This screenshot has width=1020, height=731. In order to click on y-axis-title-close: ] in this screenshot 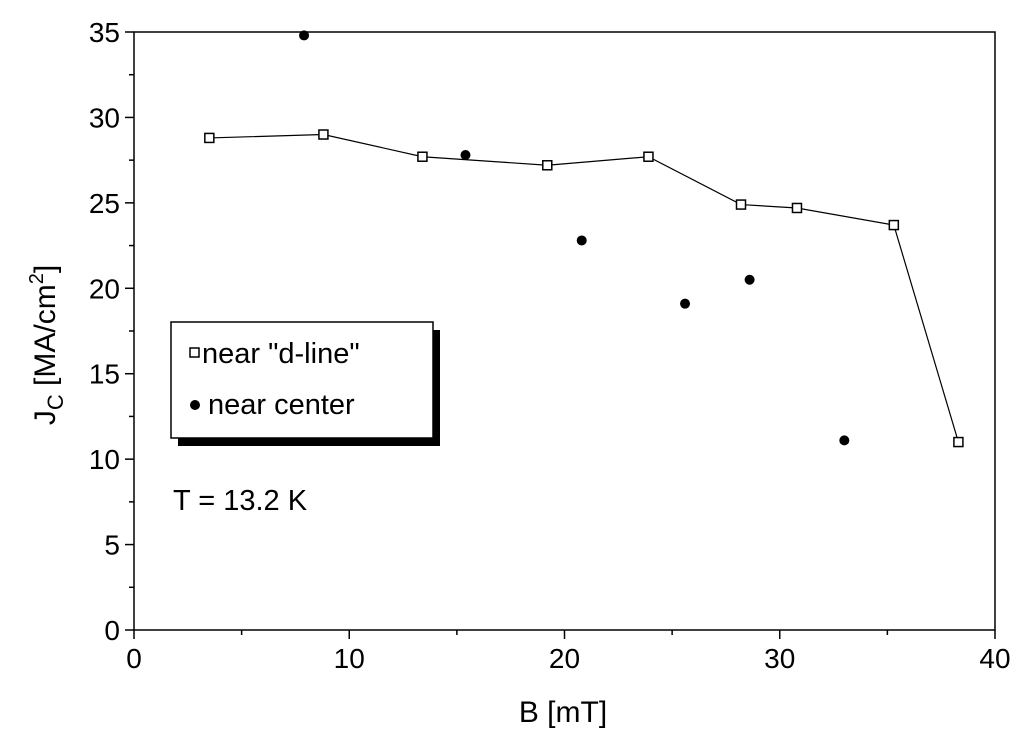, I will do `click(45, 269)`.